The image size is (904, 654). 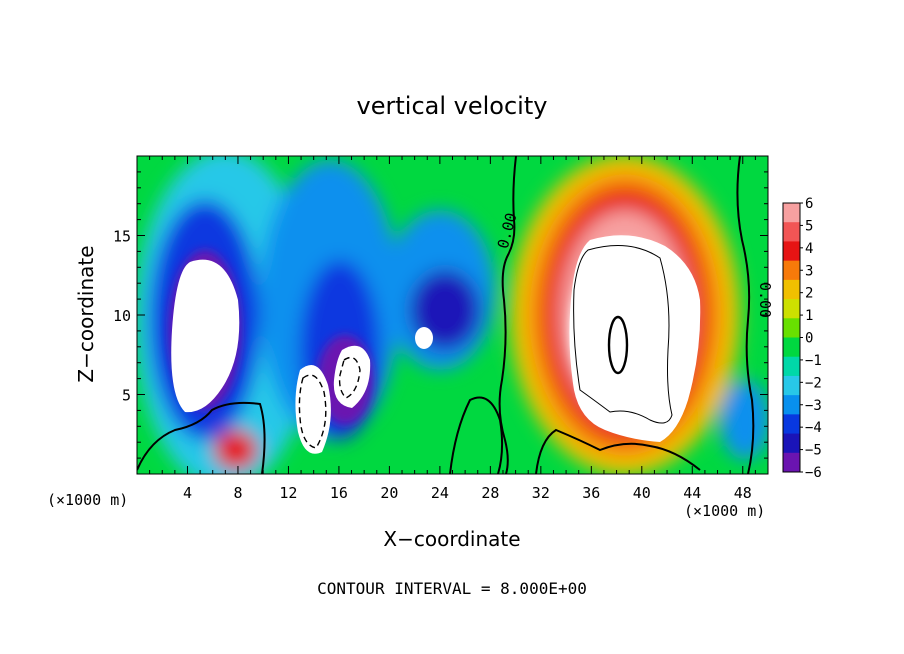 What do you see at coordinates (809, 294) in the screenshot?
I see `colorbar-label: 2` at bounding box center [809, 294].